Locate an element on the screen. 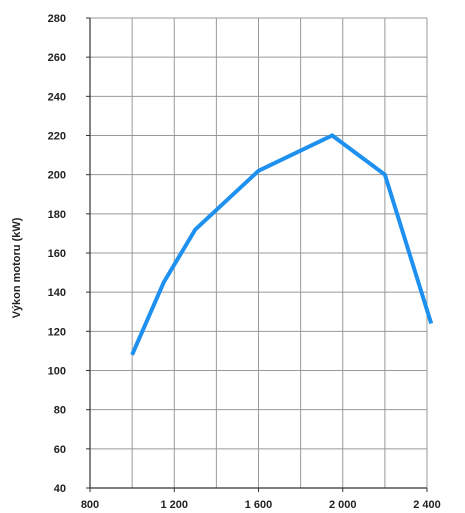 The image size is (465, 513). y-tick-labels: 40 60 80 100 120 140 160 180 200 220 240 260 280 is located at coordinates (57, 254).